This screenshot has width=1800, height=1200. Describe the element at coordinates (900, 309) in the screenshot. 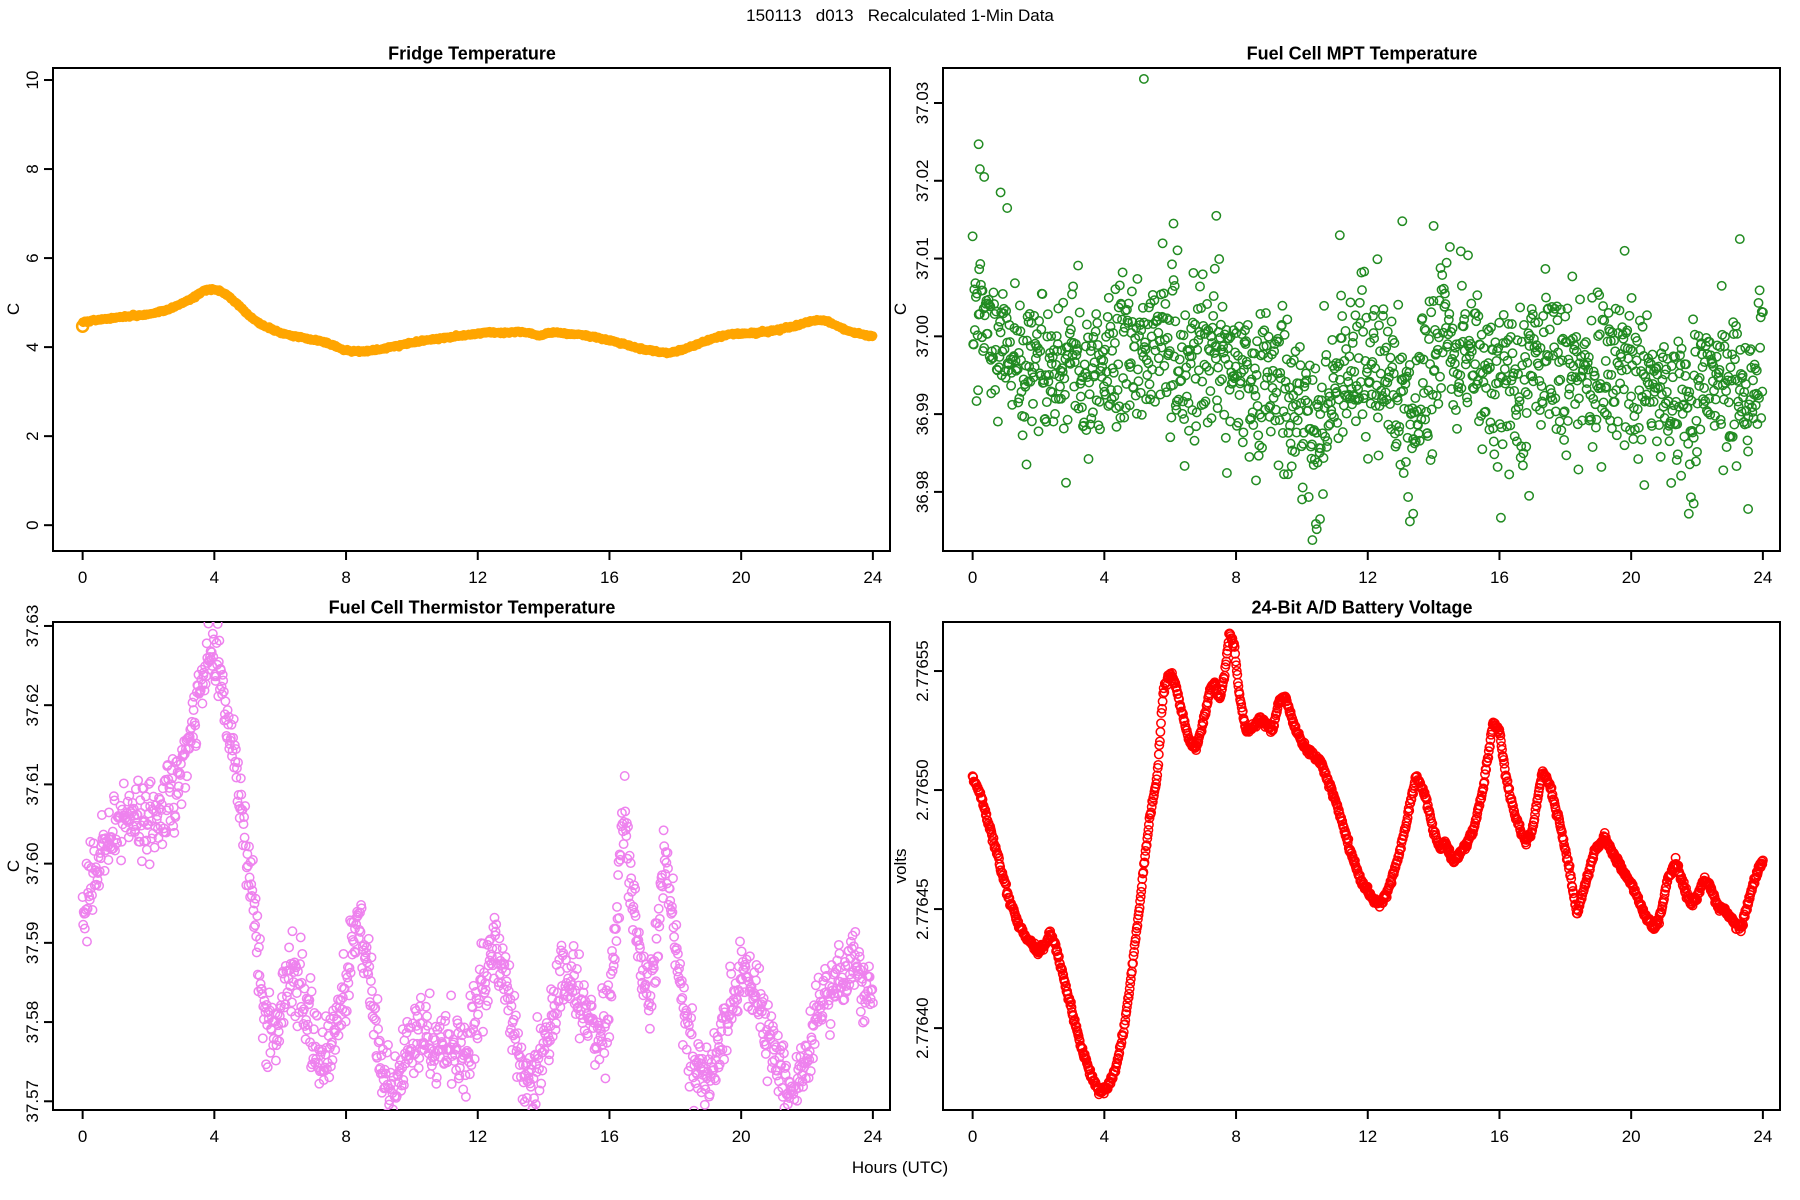

I see `y-axis-label-mpt: C` at that location.